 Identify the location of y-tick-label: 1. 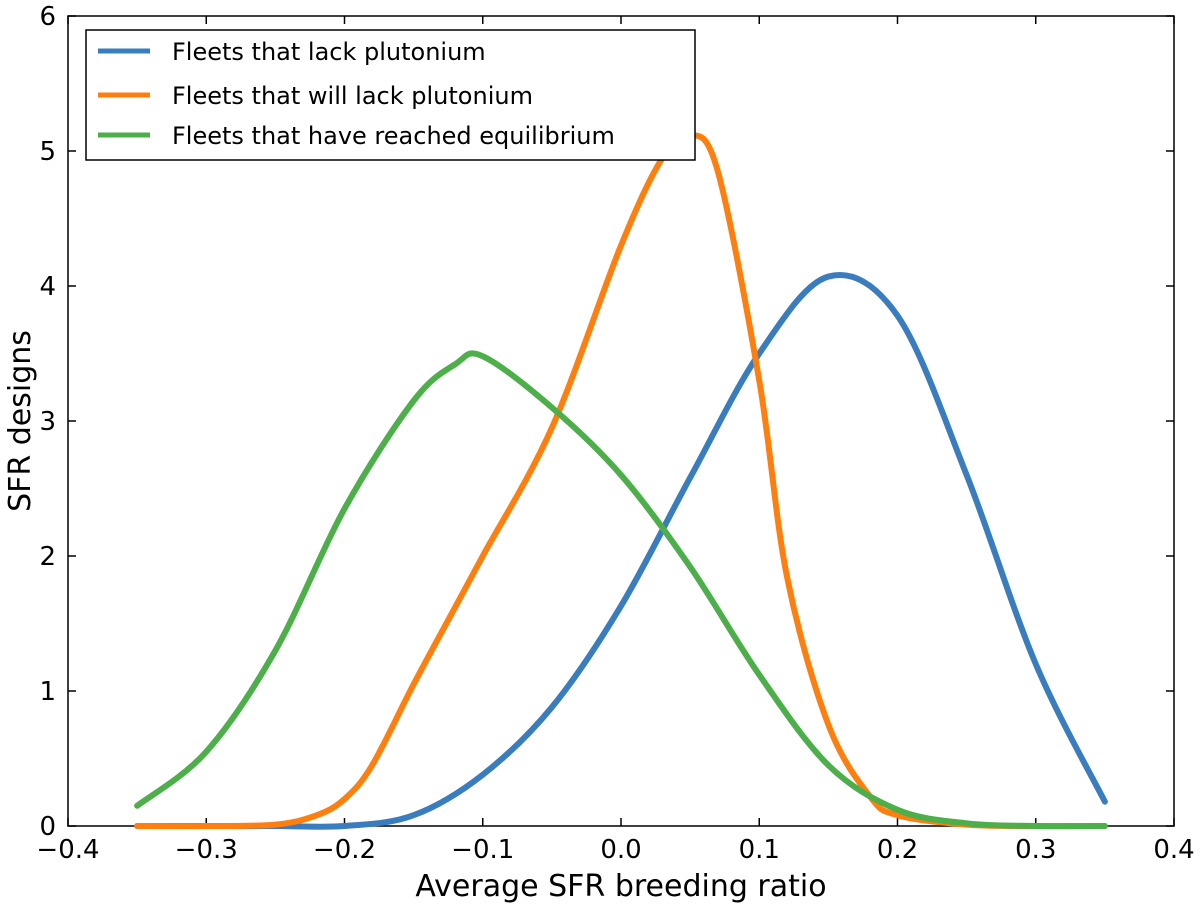
(47, 692).